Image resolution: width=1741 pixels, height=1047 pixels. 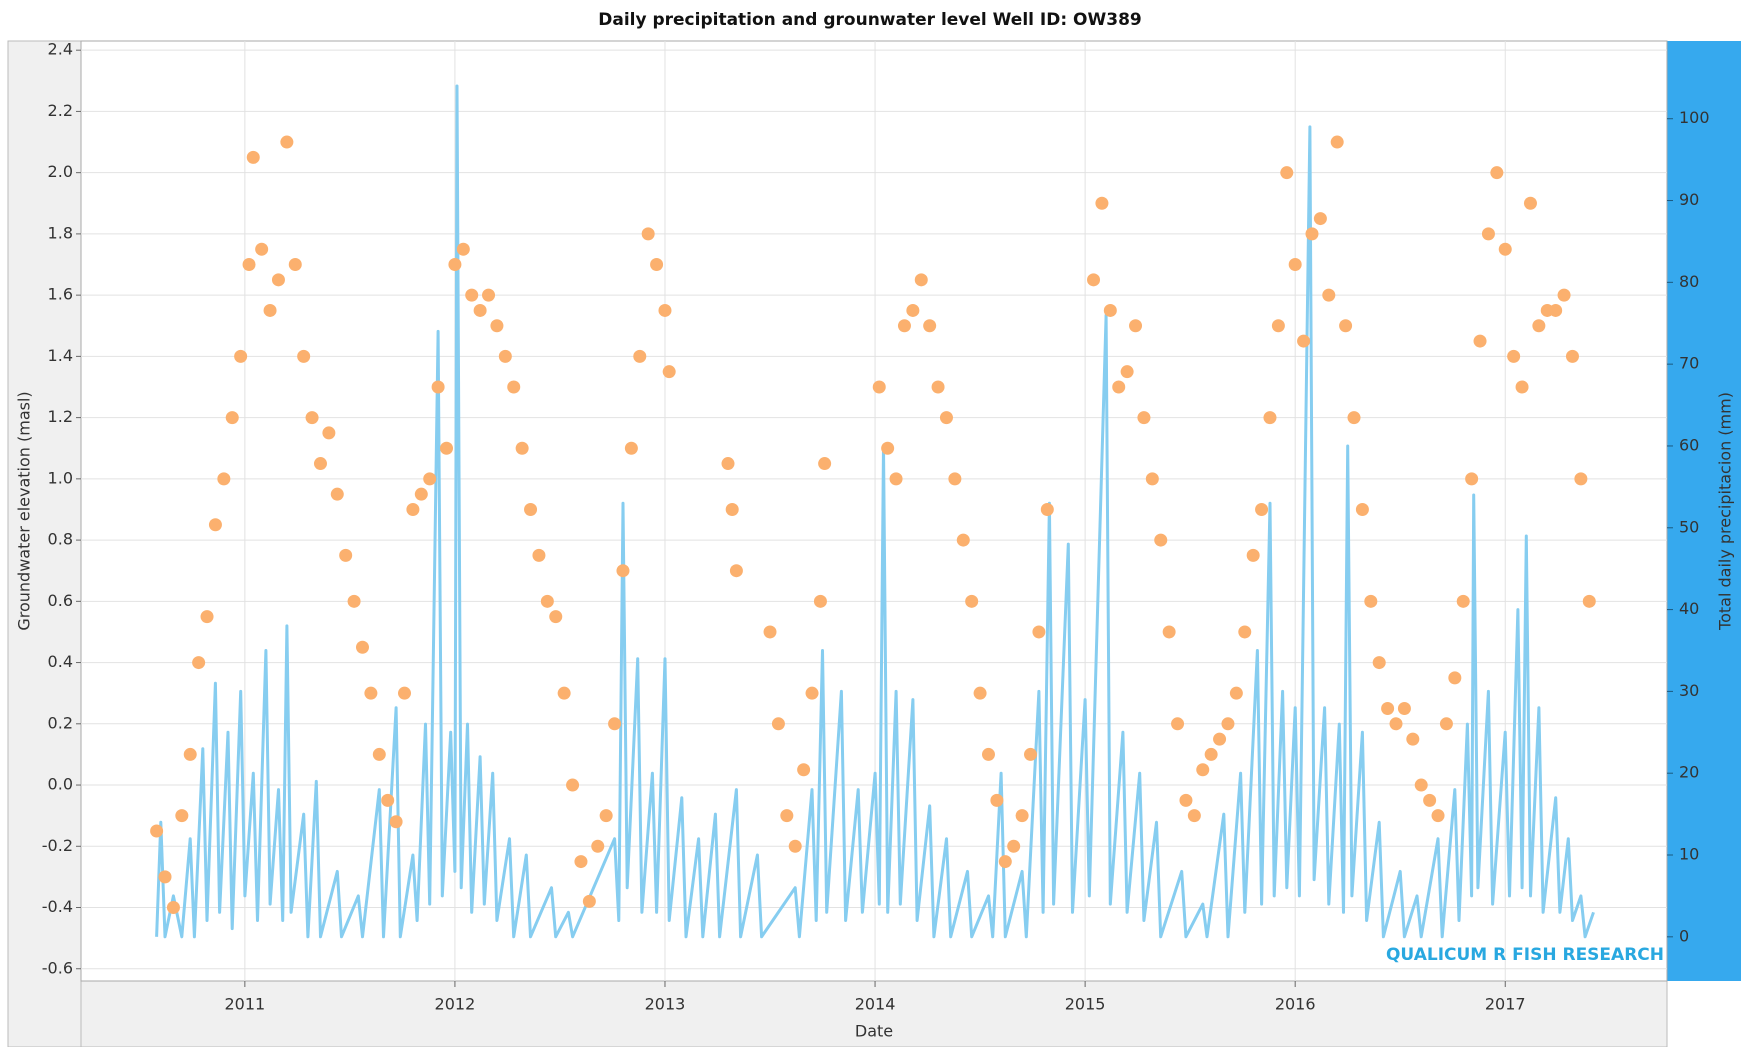 I want to click on y-tick-label: 2.2, so click(x=60, y=110).